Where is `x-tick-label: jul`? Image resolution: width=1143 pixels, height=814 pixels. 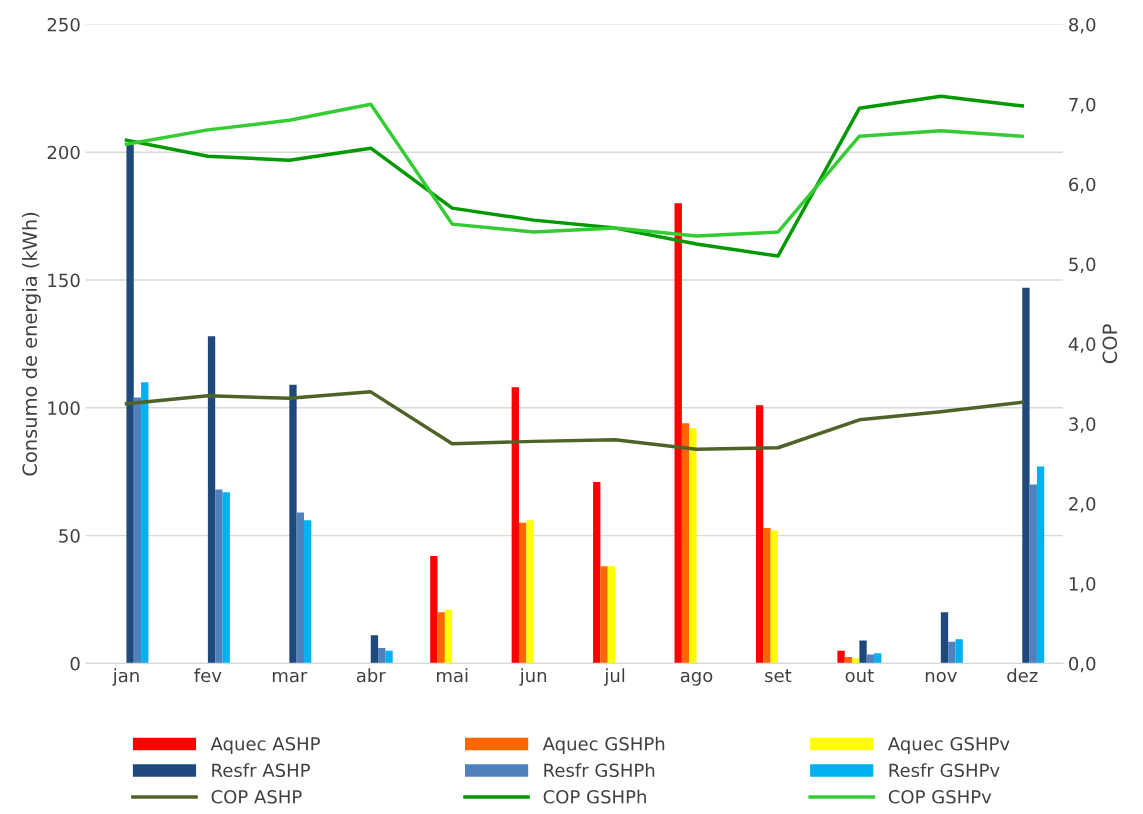 x-tick-label: jul is located at coordinates (614, 677).